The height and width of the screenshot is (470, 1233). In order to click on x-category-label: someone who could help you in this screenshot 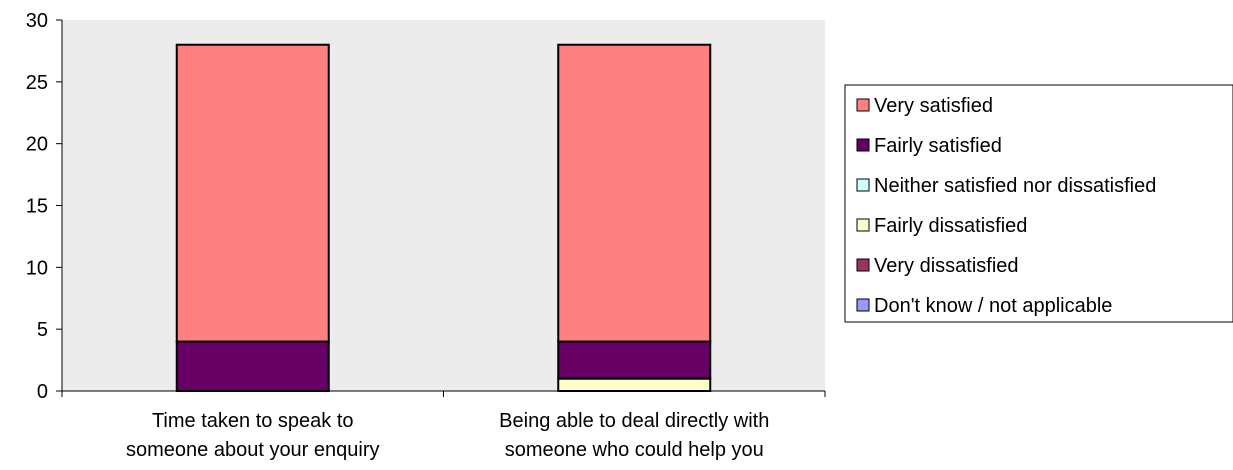, I will do `click(634, 450)`.